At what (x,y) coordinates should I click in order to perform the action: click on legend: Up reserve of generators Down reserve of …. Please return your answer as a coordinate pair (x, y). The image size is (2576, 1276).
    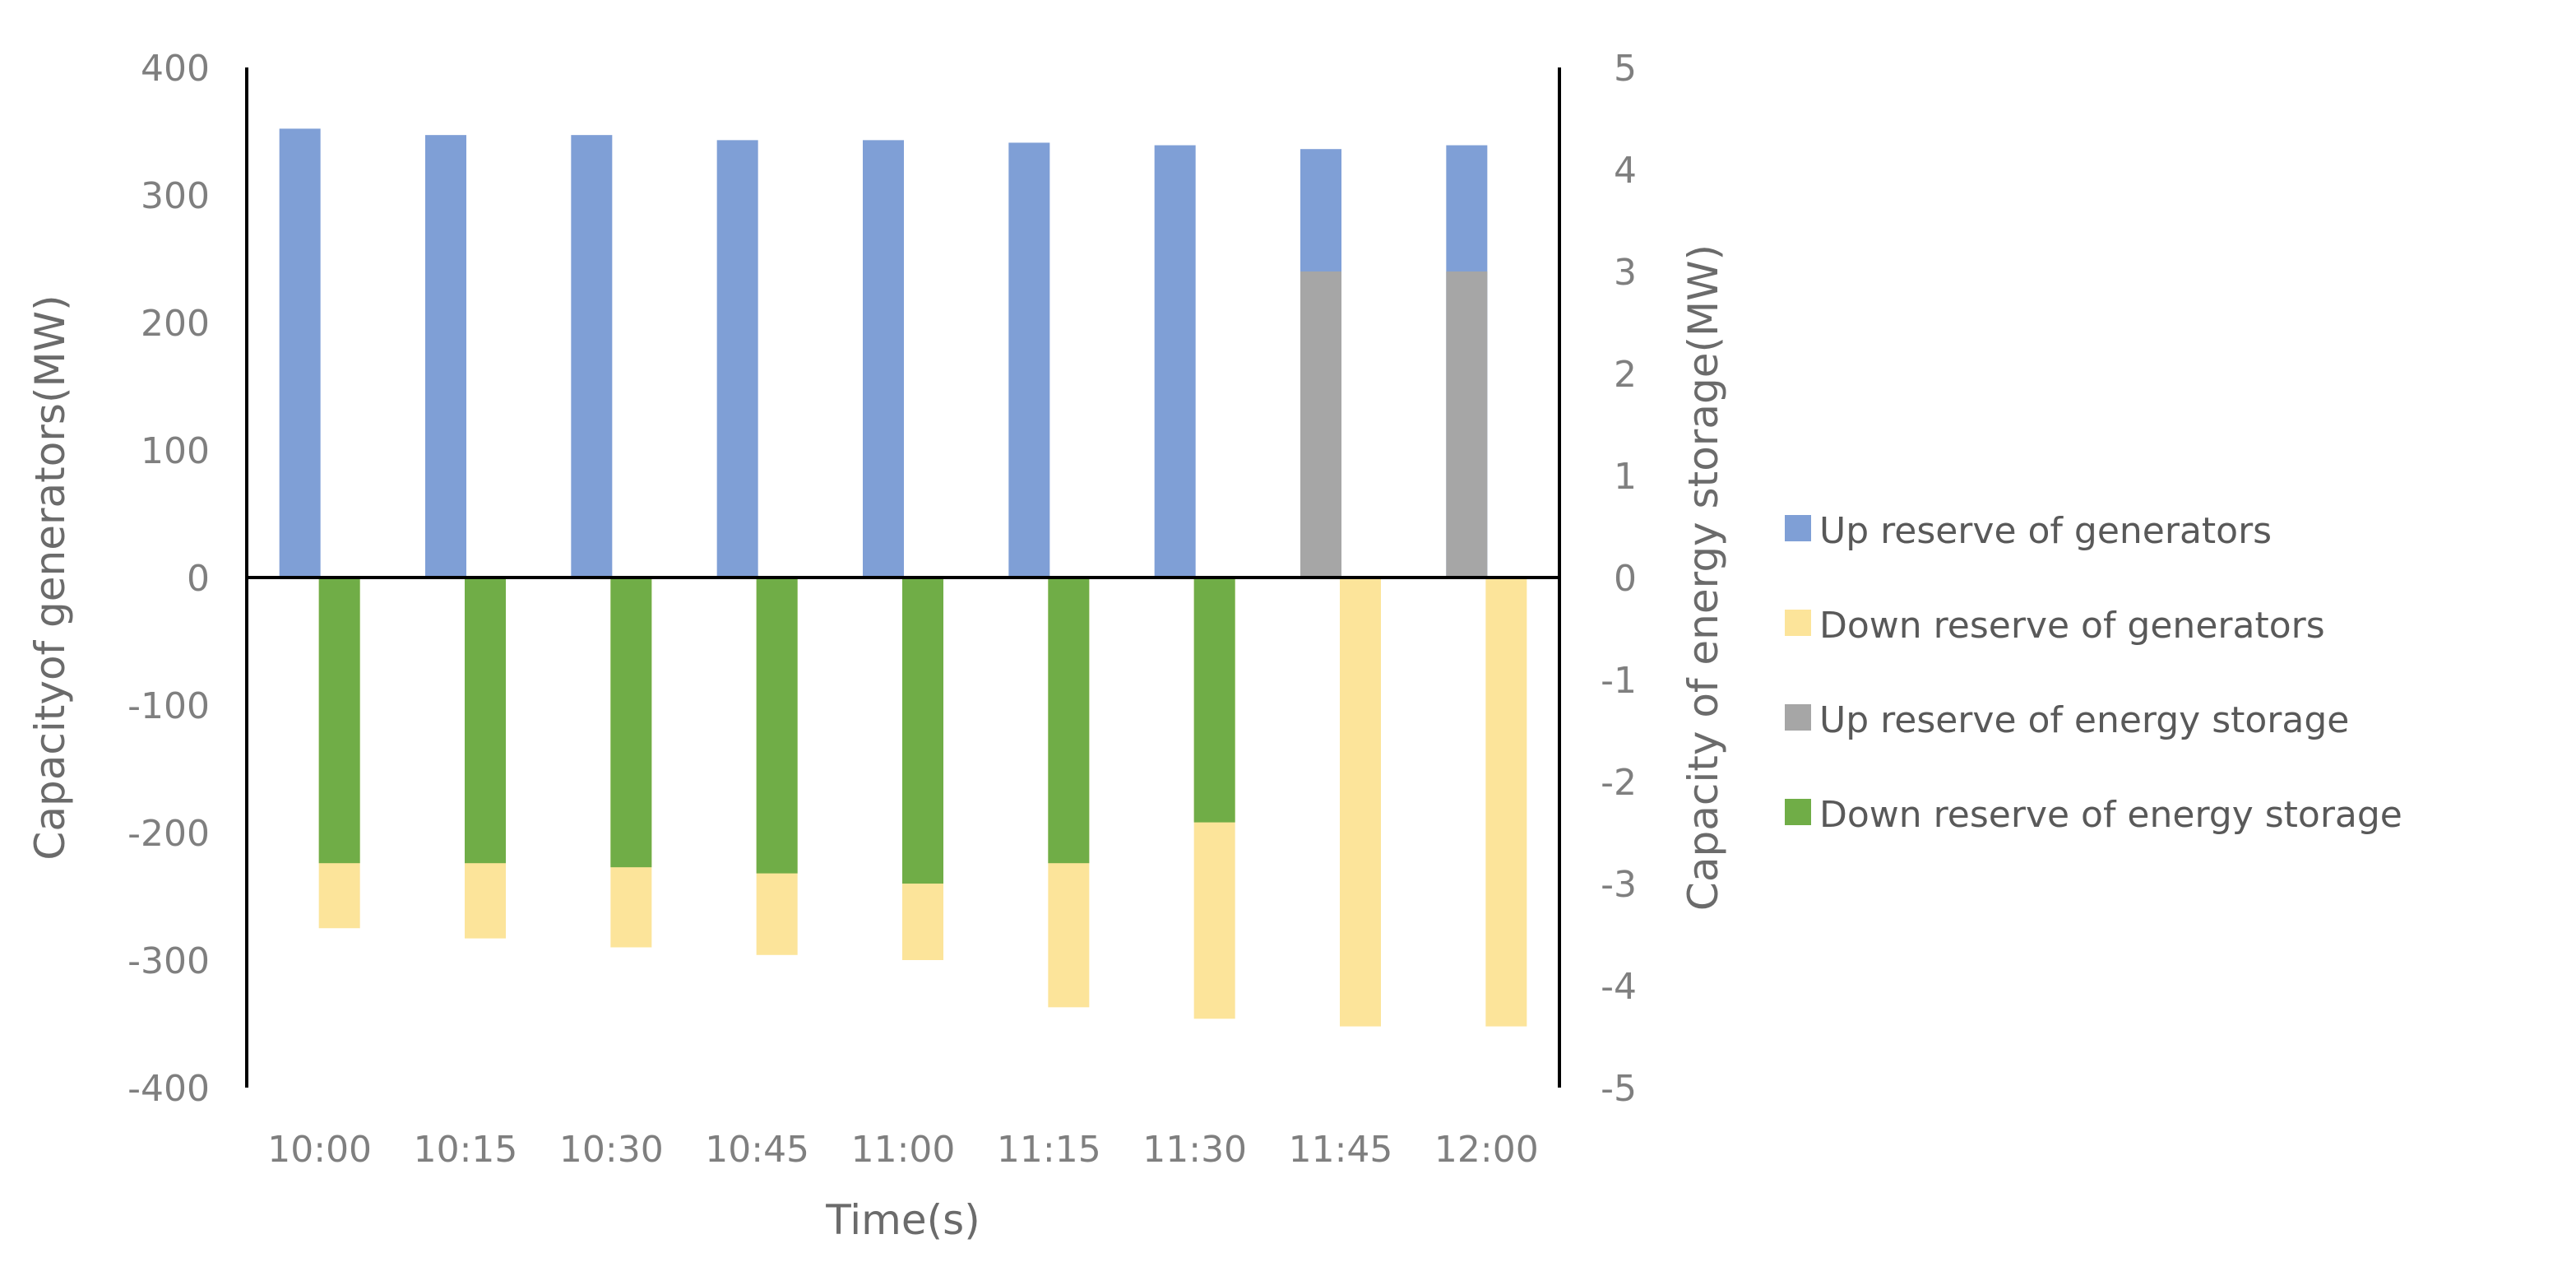
    Looking at the image, I should click on (2093, 673).